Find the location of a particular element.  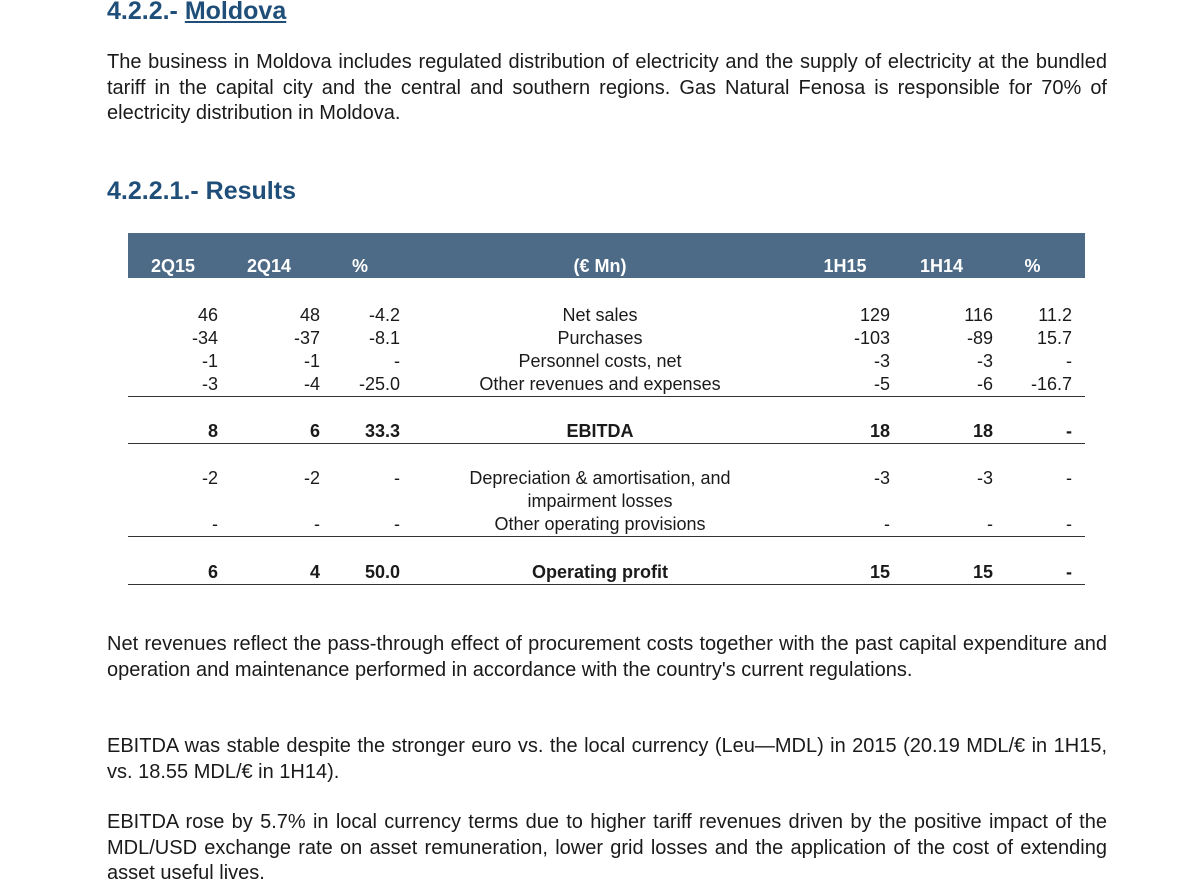

row-label: Personnel costs, net is located at coordinates (600, 361).